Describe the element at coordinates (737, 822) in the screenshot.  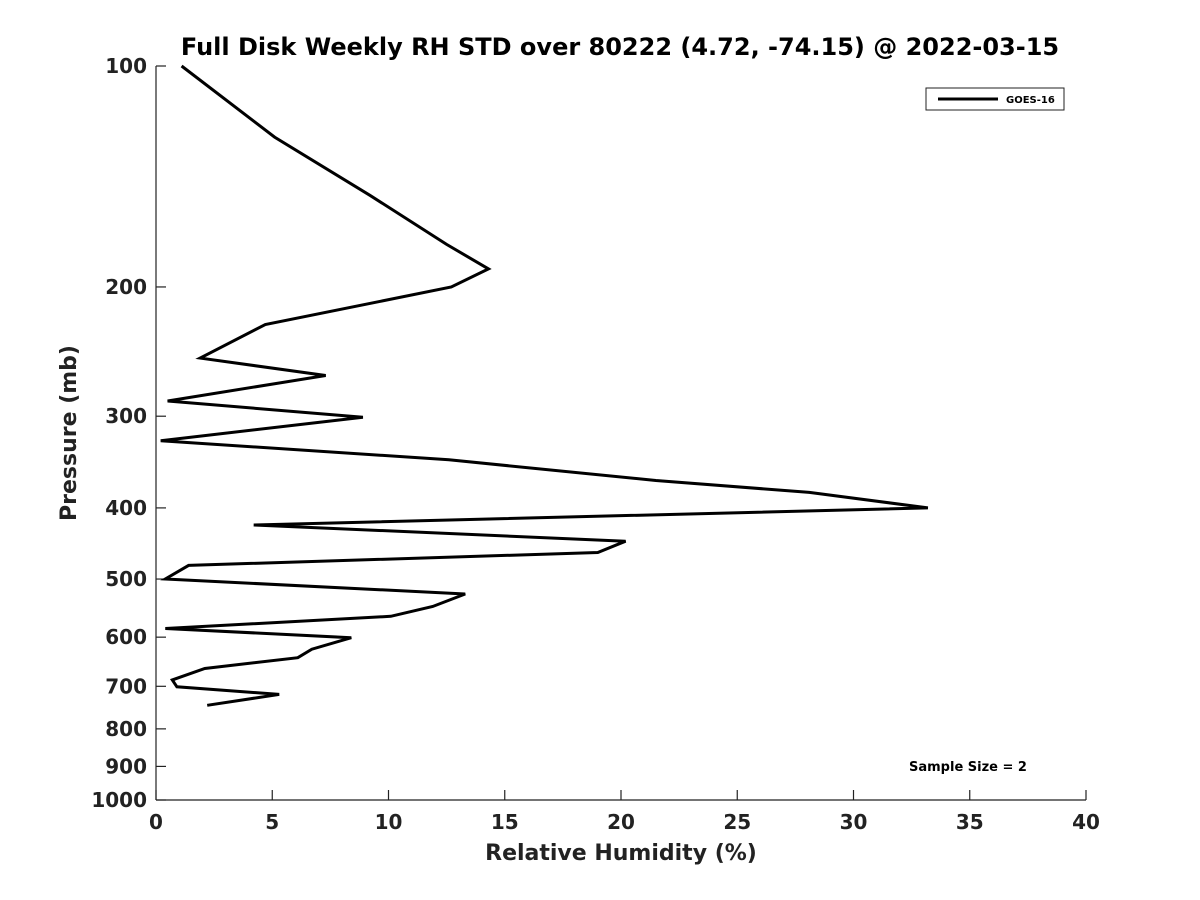
I see `x-tick-label: 25` at that location.